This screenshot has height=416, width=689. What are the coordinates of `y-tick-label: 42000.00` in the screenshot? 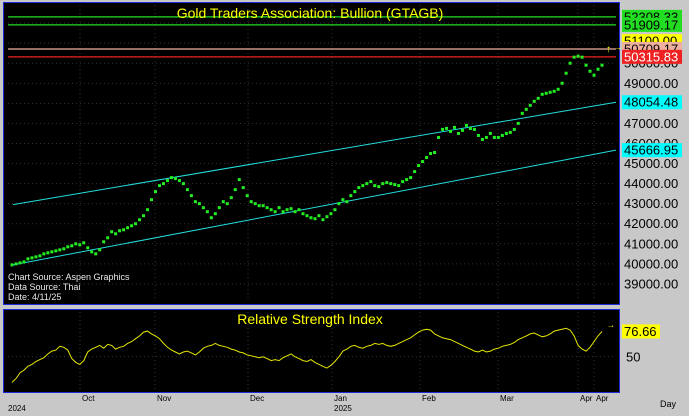 It's located at (651, 223).